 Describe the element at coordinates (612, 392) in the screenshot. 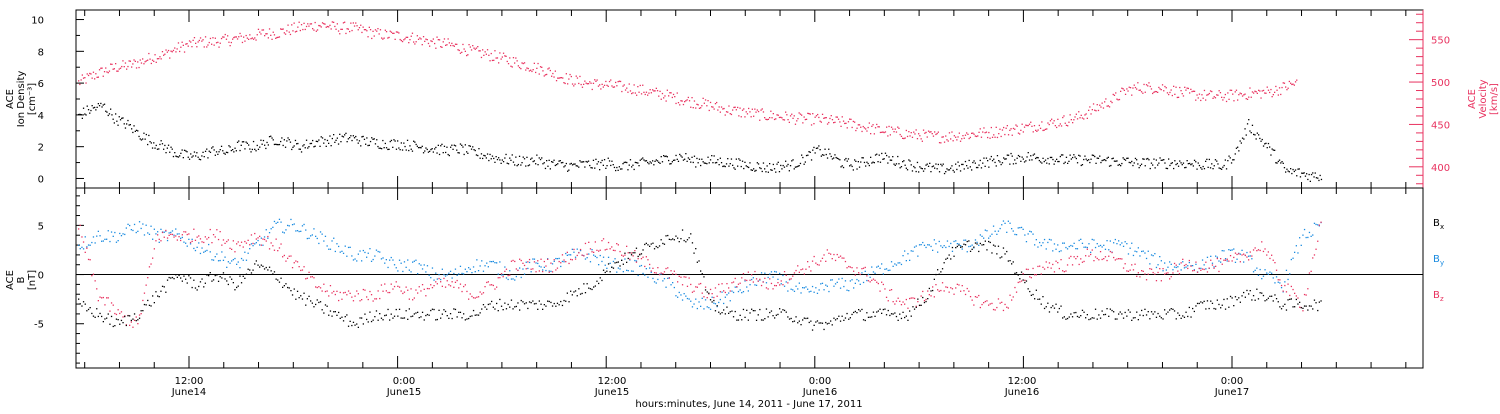

I see `day-tick-label: June15` at that location.